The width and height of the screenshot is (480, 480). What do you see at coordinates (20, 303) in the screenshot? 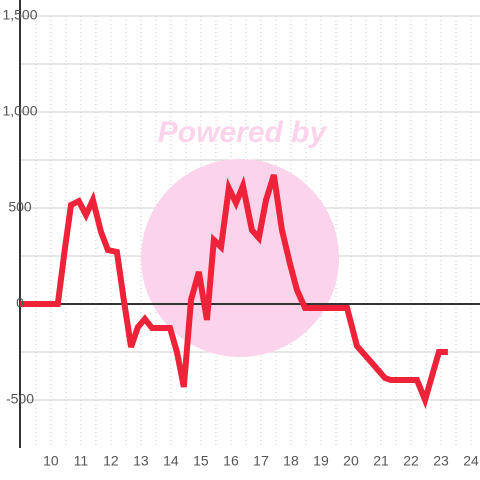
I see `y-tick-label: 0` at bounding box center [20, 303].